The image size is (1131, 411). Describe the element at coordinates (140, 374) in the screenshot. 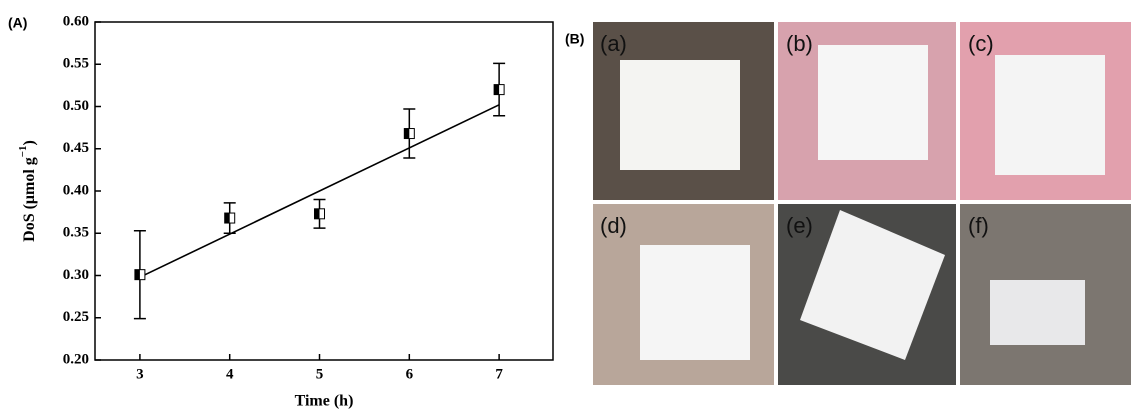

I see `x-tick-label: 3` at that location.